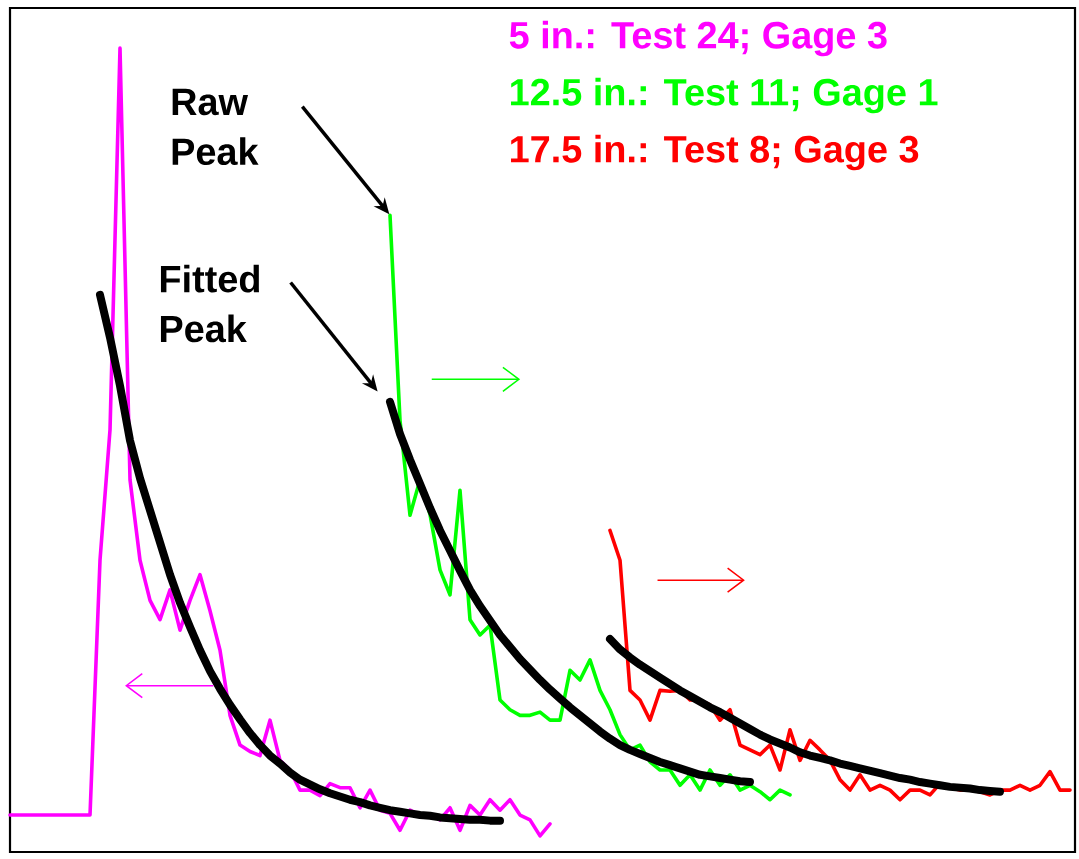  I want to click on text: 5 in.: Test 24; Gage 3, so click(698, 38).